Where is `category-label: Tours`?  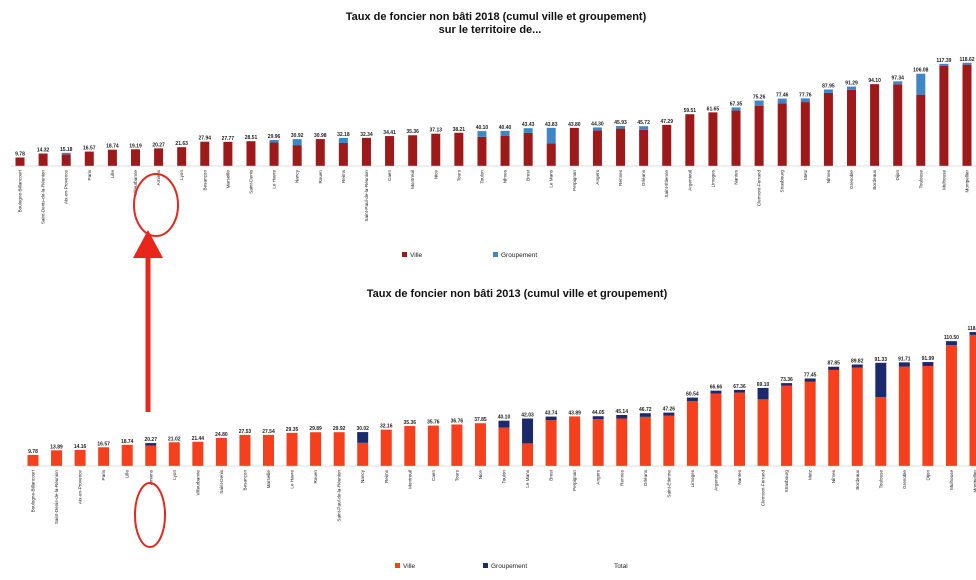 category-label: Tours is located at coordinates (456, 475).